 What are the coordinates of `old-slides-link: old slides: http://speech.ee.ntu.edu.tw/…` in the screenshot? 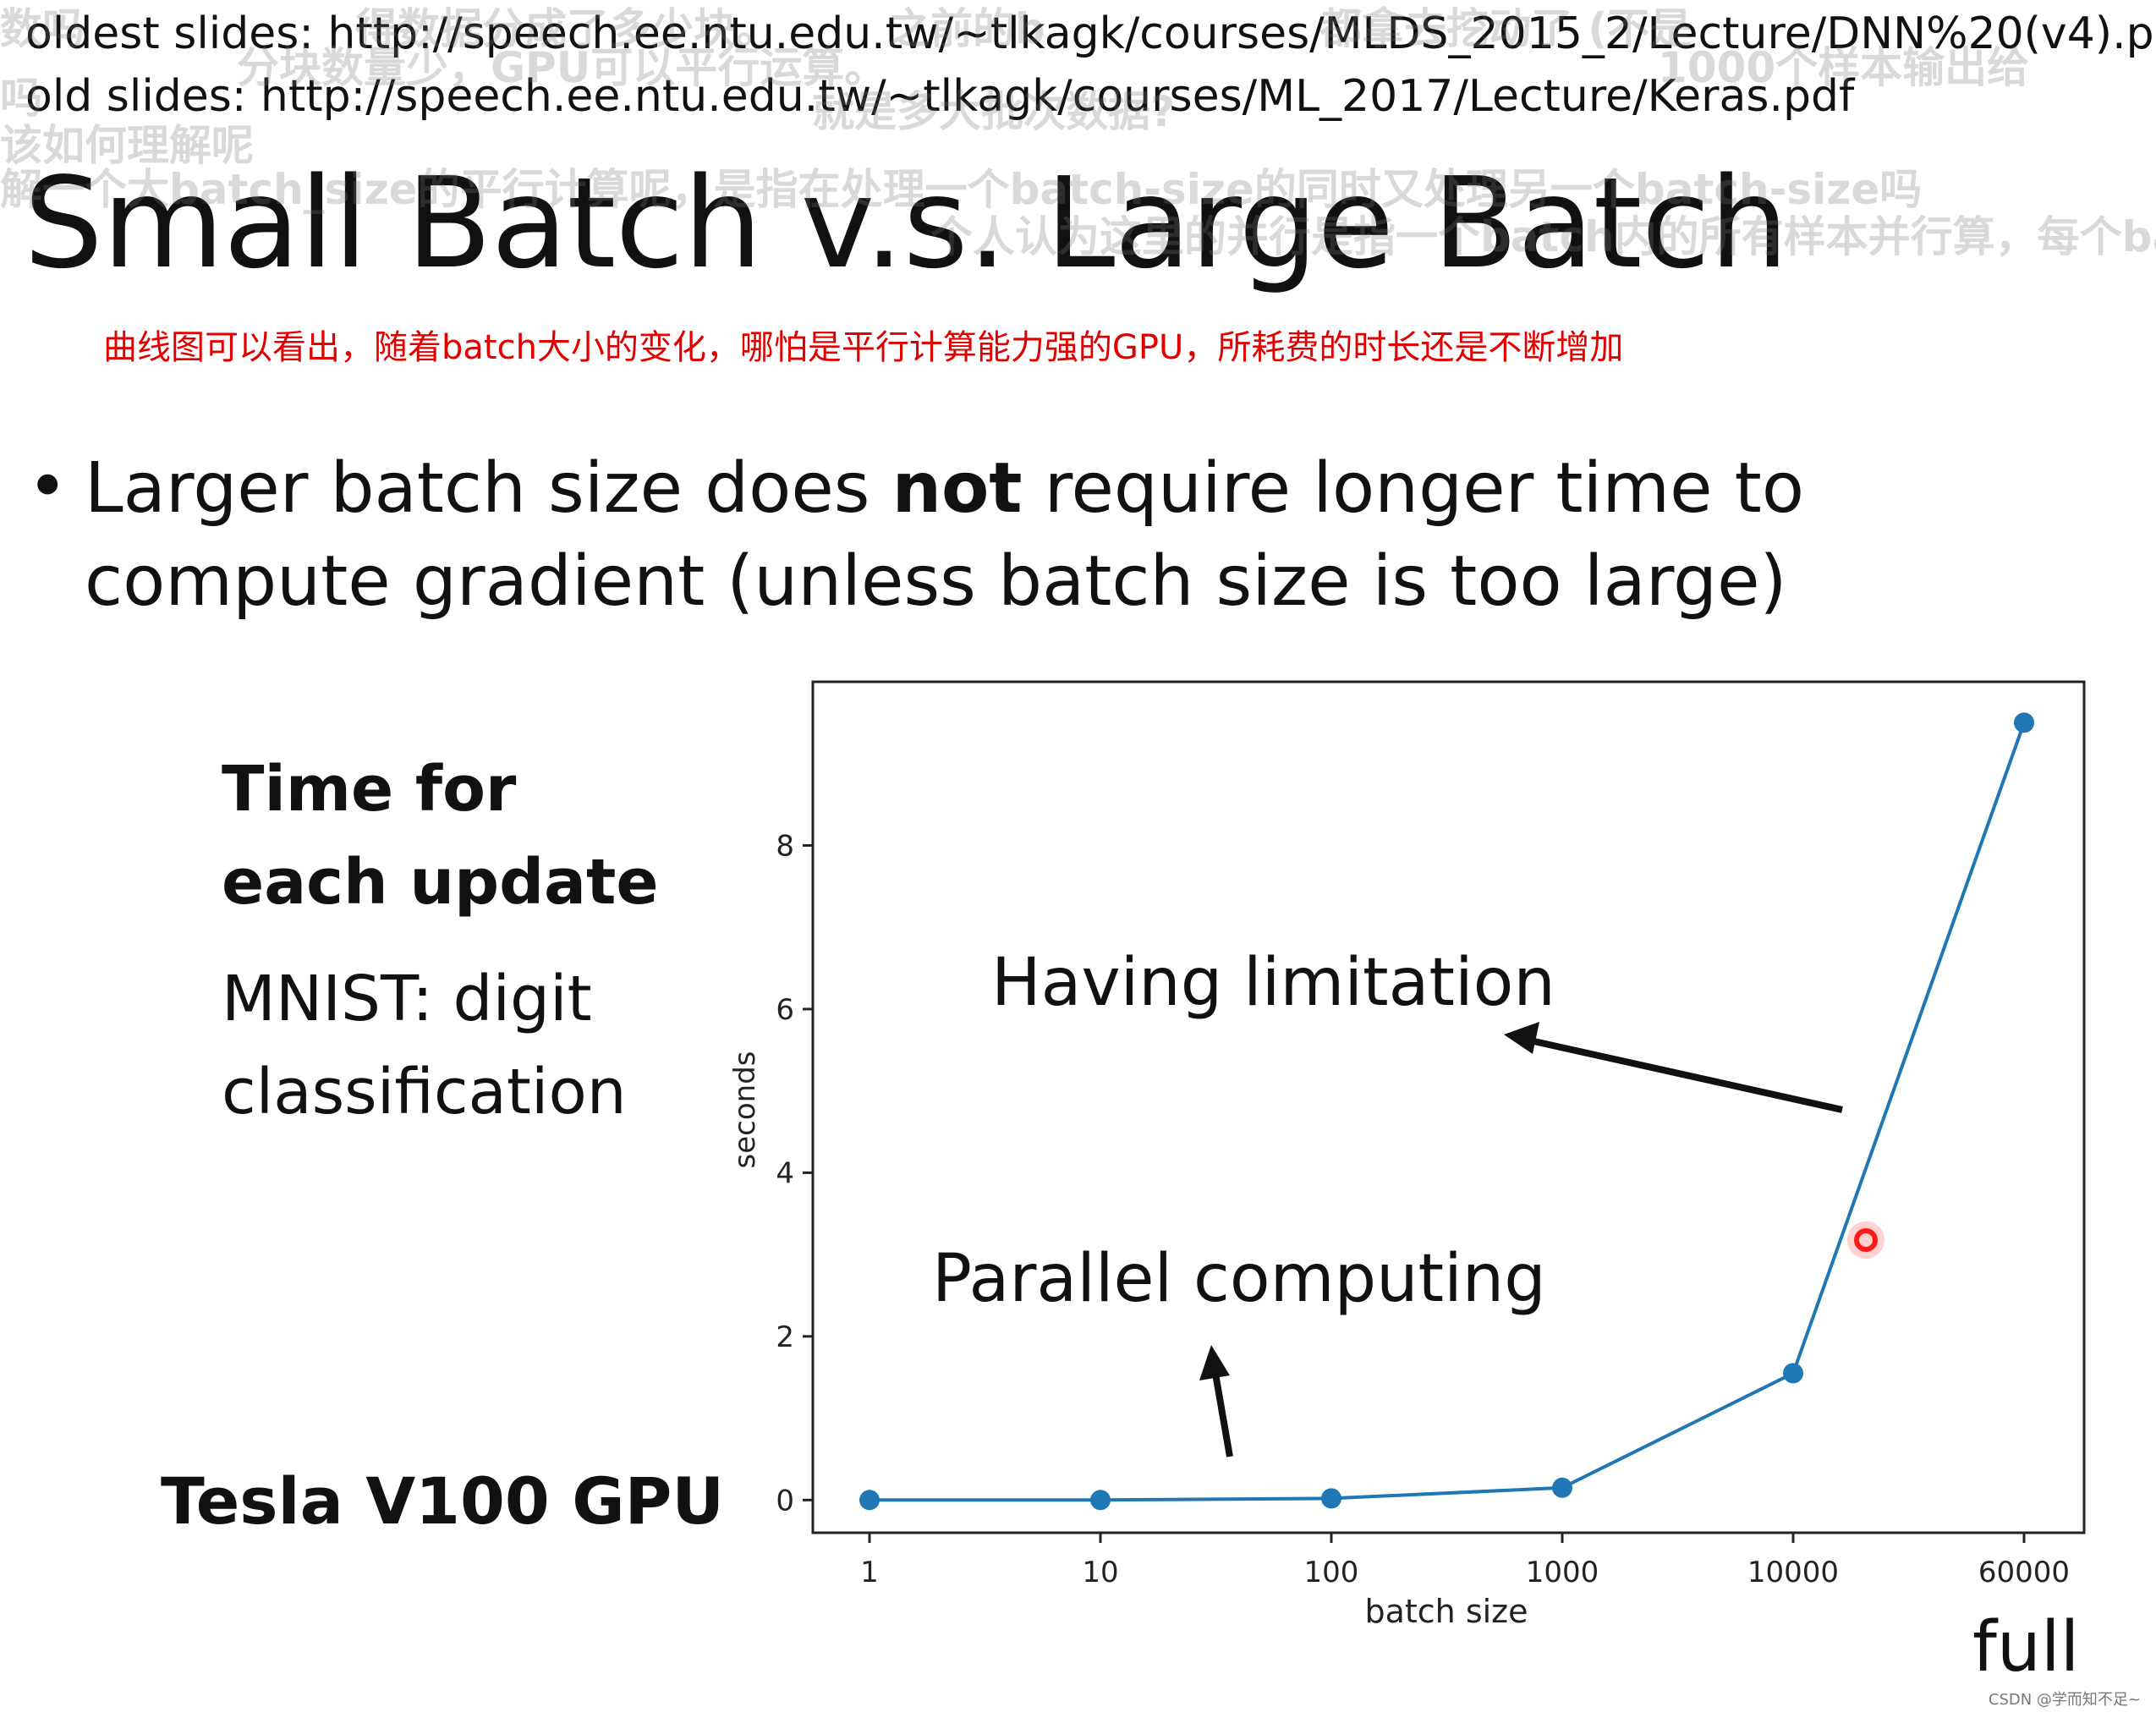 It's located at (940, 97).